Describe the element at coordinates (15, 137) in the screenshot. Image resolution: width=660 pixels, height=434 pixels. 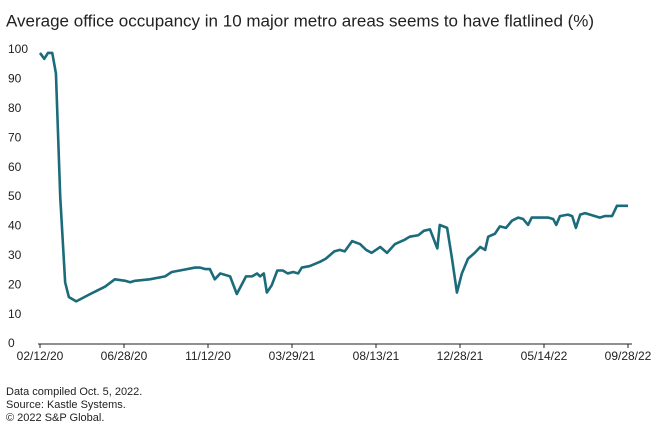
I see `y-tick-label: 70` at that location.